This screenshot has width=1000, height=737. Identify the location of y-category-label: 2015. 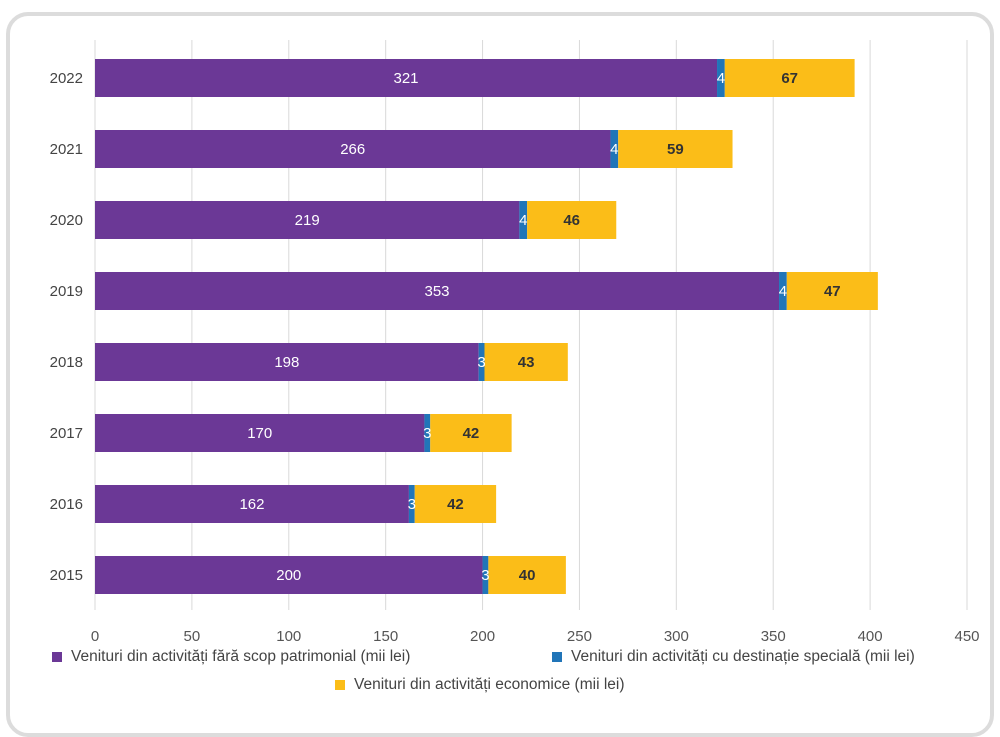
(66, 575).